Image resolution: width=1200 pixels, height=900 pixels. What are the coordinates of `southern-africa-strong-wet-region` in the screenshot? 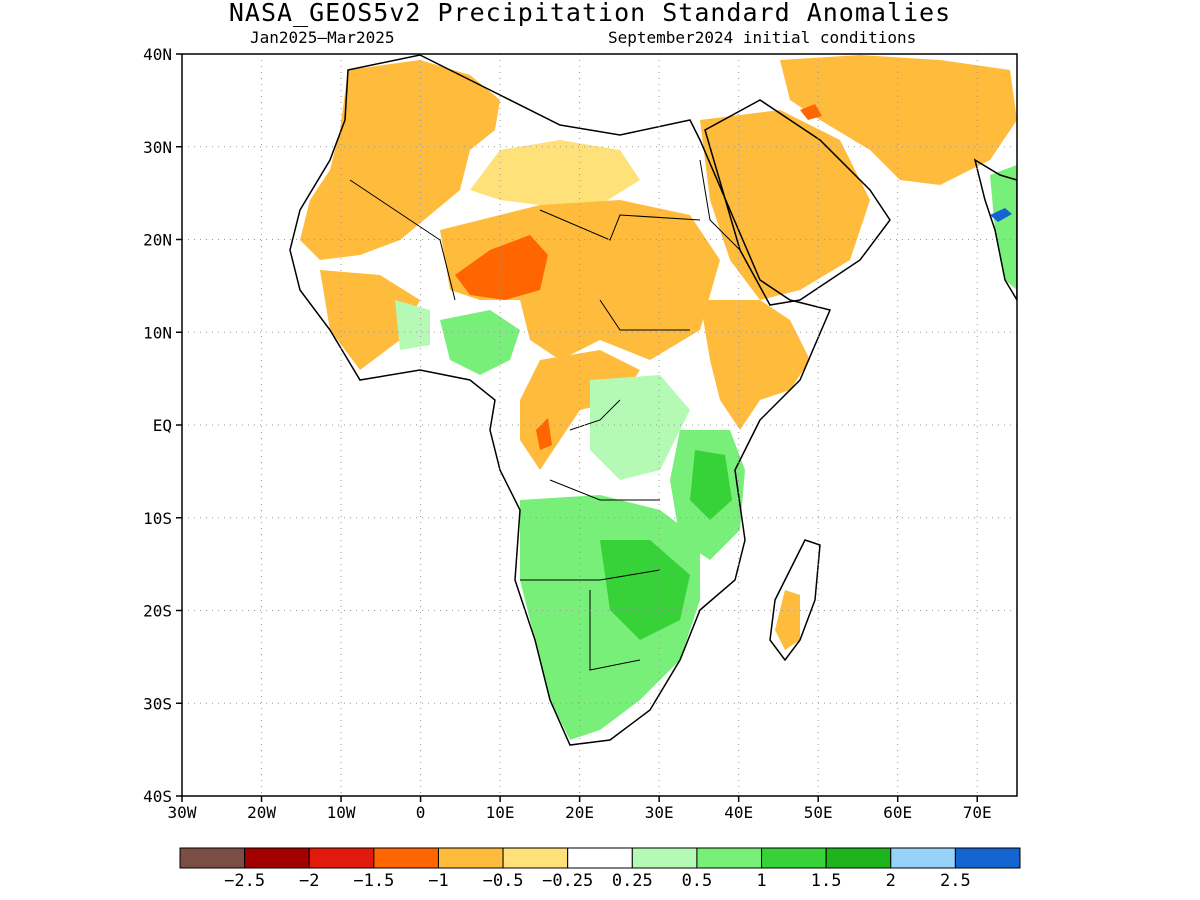 It's located at (645, 590).